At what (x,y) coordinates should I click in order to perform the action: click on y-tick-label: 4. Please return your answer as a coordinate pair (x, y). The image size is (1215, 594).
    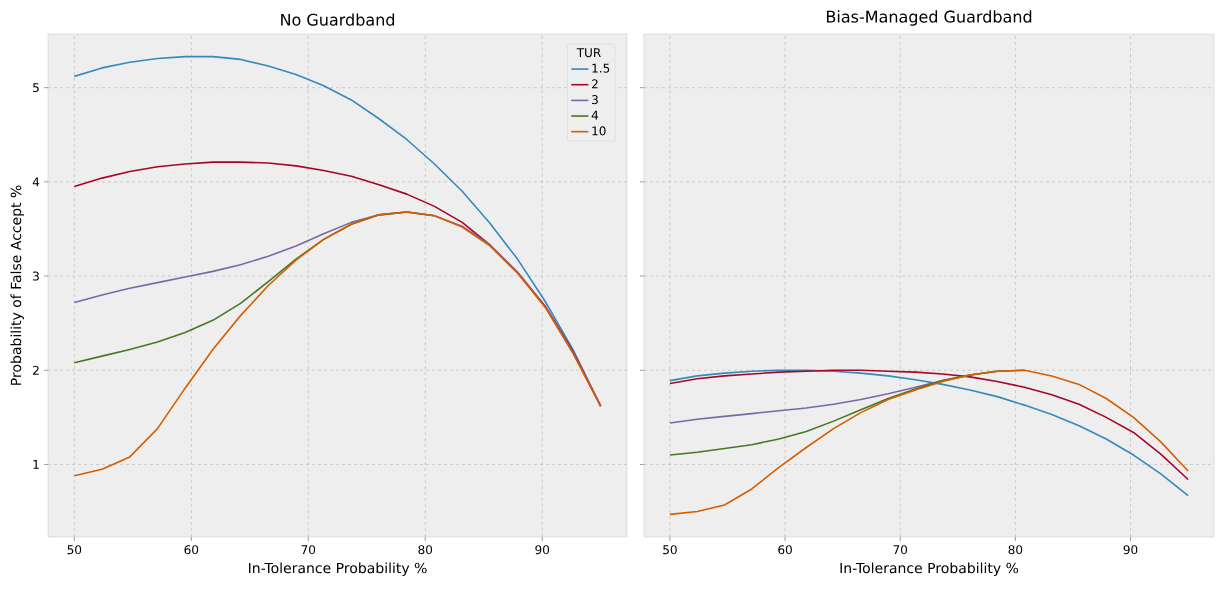
    Looking at the image, I should click on (36, 182).